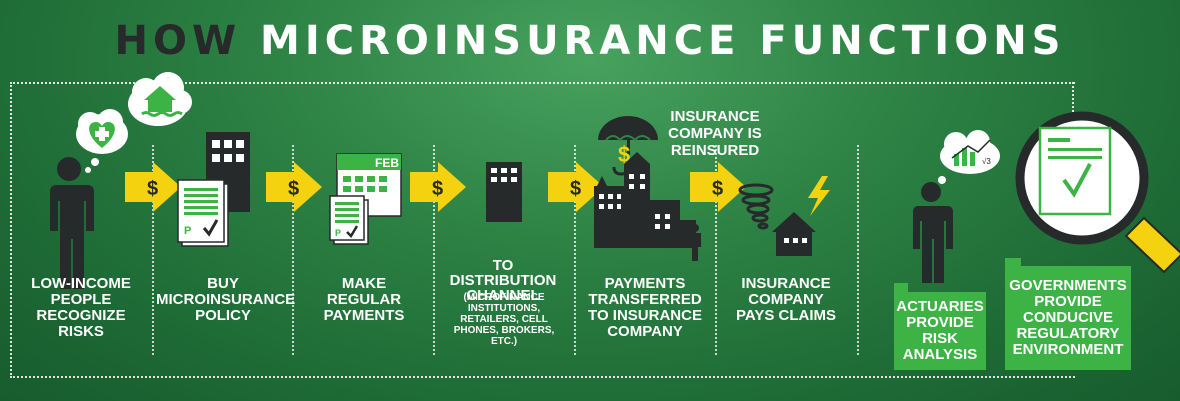 This screenshot has height=401, width=1180. What do you see at coordinates (715, 133) in the screenshot?
I see `reinsured-label: INSURANCE COMPANY IS REINSURED` at bounding box center [715, 133].